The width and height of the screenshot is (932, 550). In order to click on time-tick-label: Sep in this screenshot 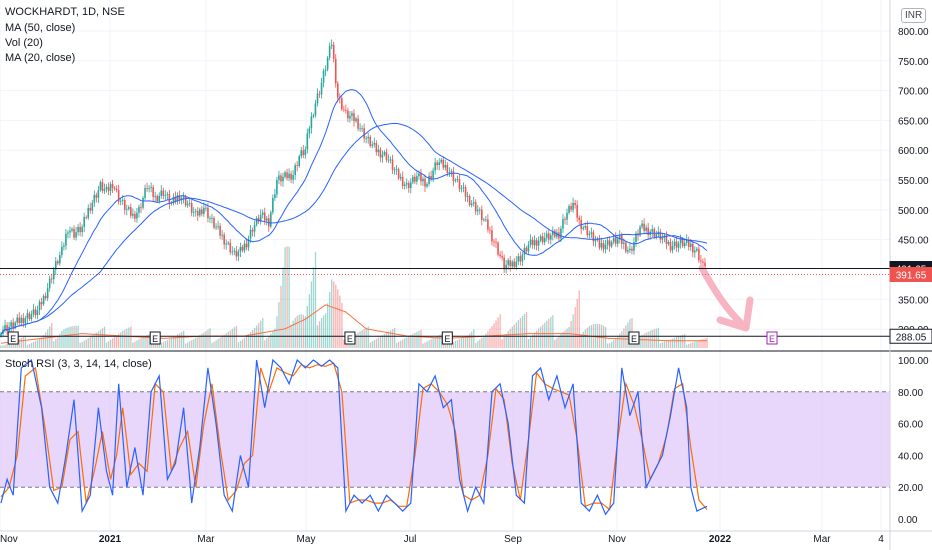, I will do `click(513, 539)`.